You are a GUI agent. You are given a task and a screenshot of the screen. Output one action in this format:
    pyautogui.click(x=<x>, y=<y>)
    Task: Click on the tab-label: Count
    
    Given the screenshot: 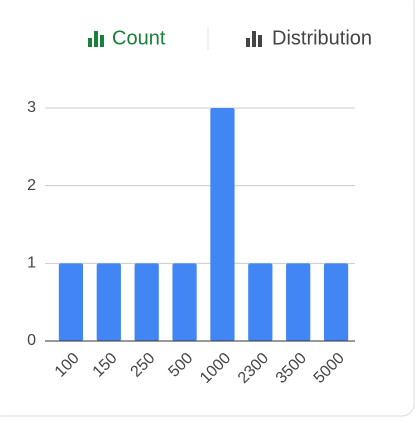 What is the action you would take?
    pyautogui.click(x=139, y=38)
    